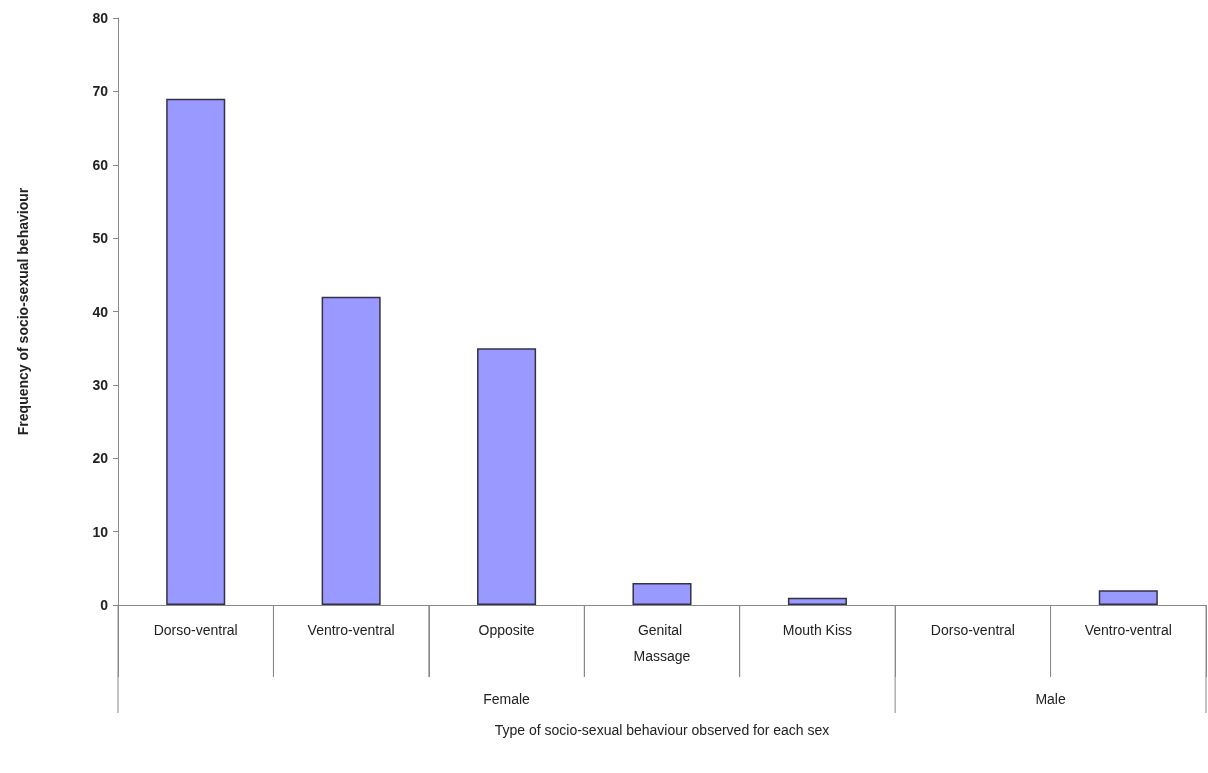 The height and width of the screenshot is (773, 1208). I want to click on y-tick-label: 50, so click(100, 238).